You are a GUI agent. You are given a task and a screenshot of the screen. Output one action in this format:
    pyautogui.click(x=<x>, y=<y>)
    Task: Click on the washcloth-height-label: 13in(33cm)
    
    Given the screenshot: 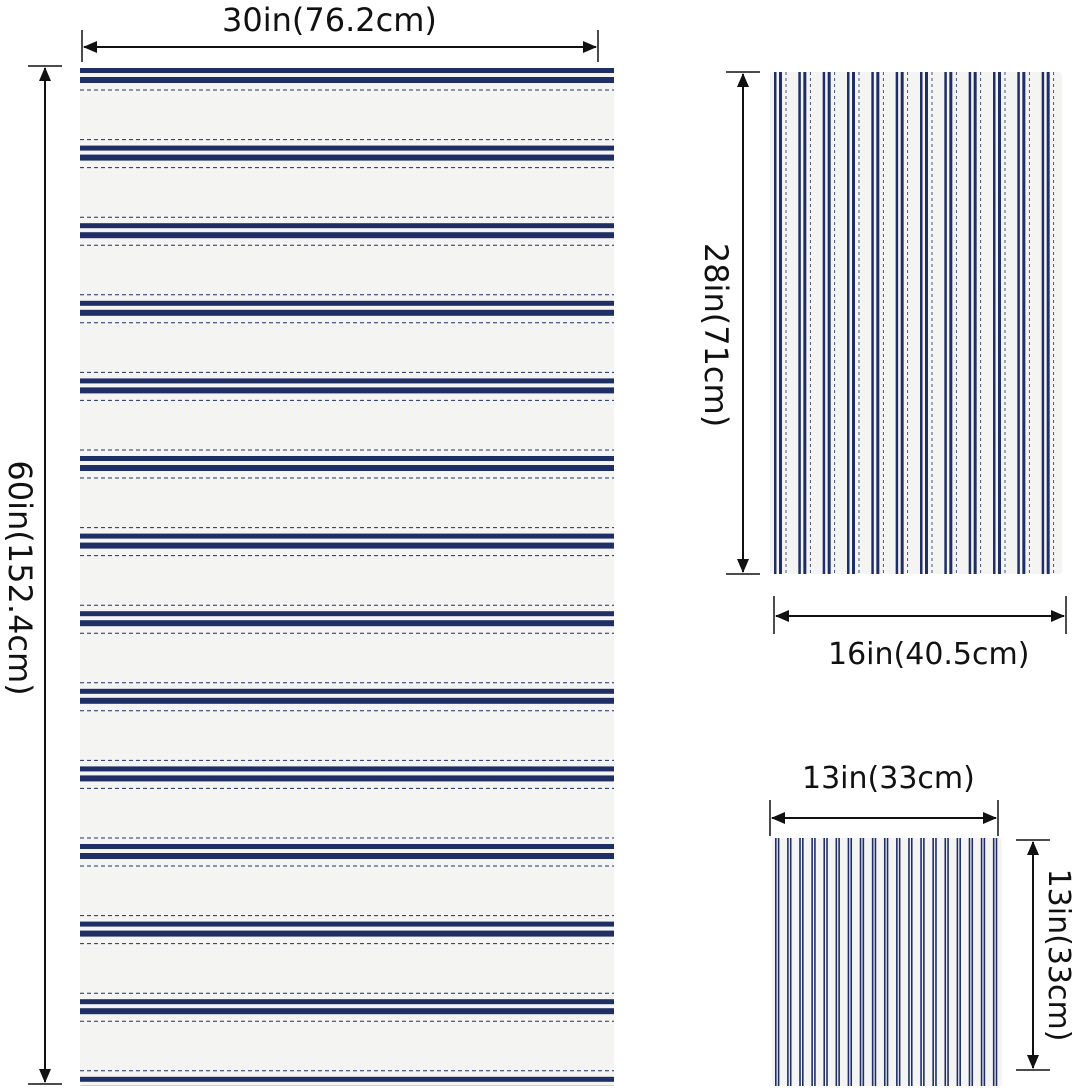 What is the action you would take?
    pyautogui.click(x=1058, y=955)
    